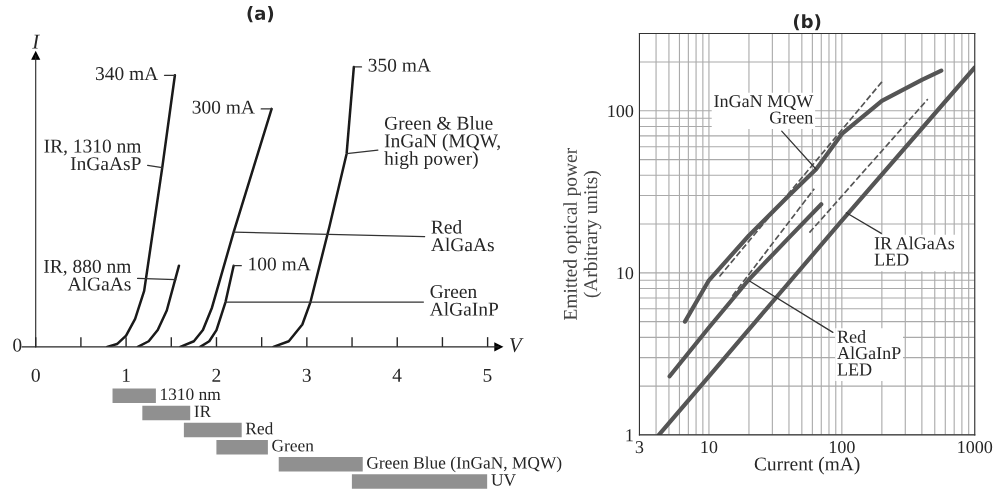 The width and height of the screenshot is (1007, 492). Describe the element at coordinates (807, 22) in the screenshot. I see `chart-title: (b)` at that location.